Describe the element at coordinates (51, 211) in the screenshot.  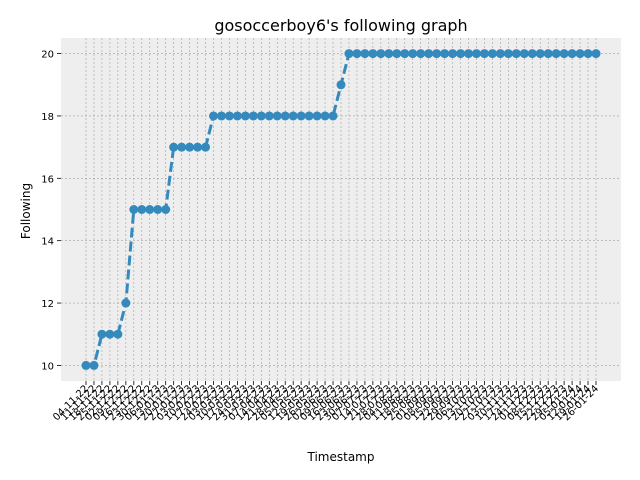
I see `y-axis-ticks: 10 12 14 16 18 20` at that location.